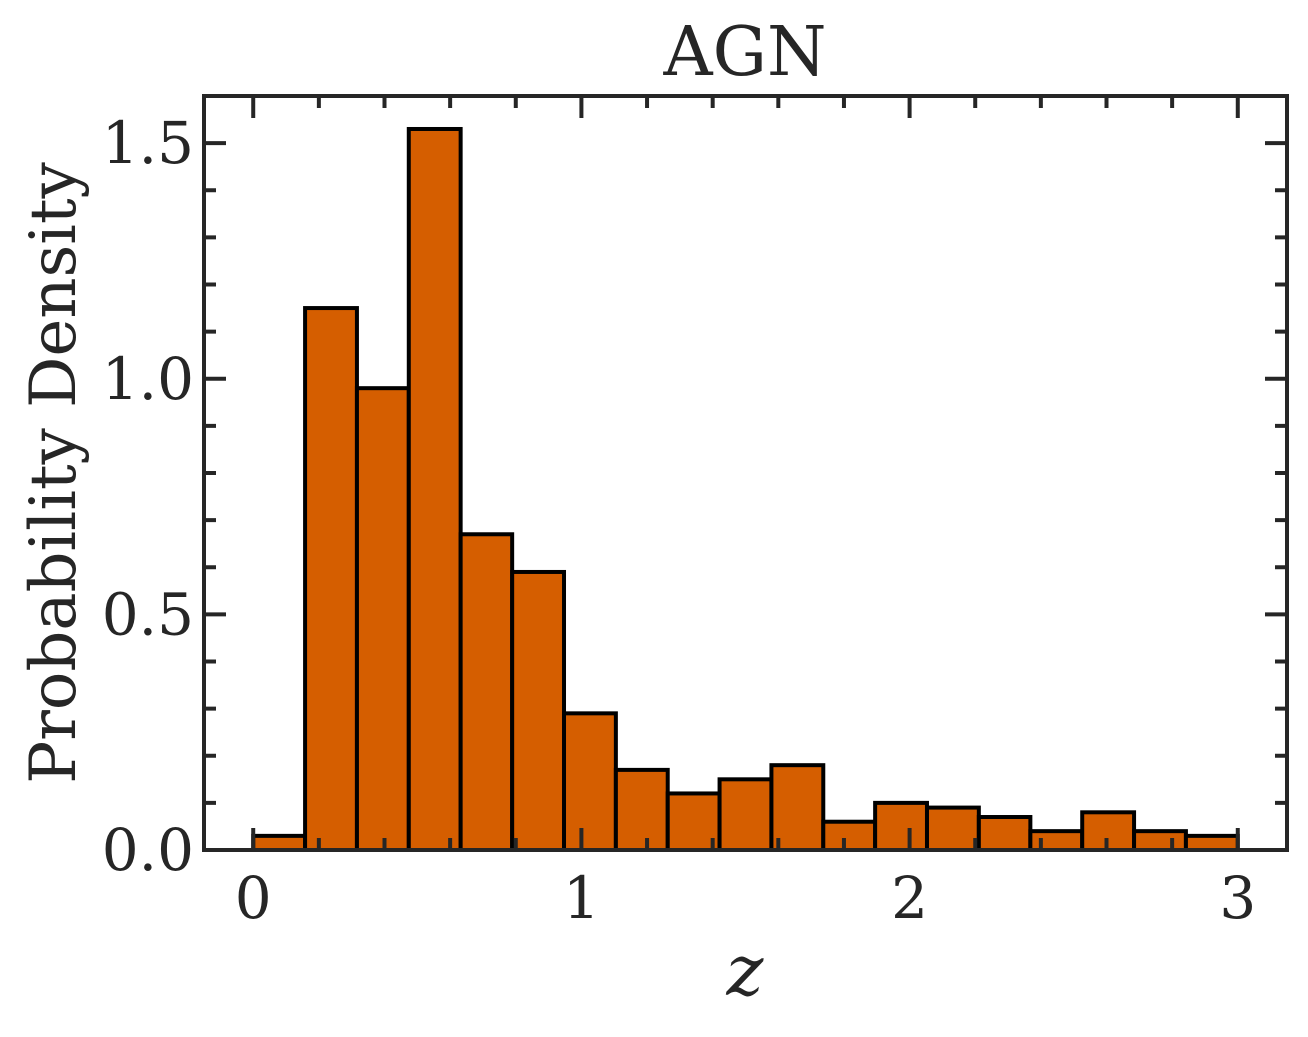  What do you see at coordinates (148, 379) in the screenshot?
I see `y-tick-label: 1.0` at bounding box center [148, 379].